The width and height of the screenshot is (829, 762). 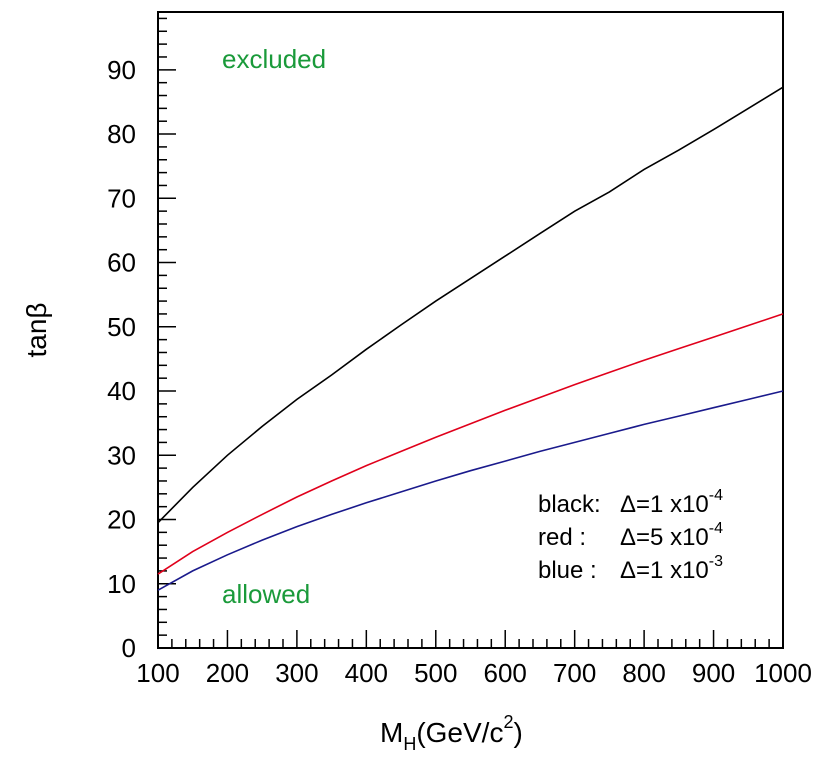 What do you see at coordinates (505, 673) in the screenshot?
I see `x-tick-label: 600` at bounding box center [505, 673].